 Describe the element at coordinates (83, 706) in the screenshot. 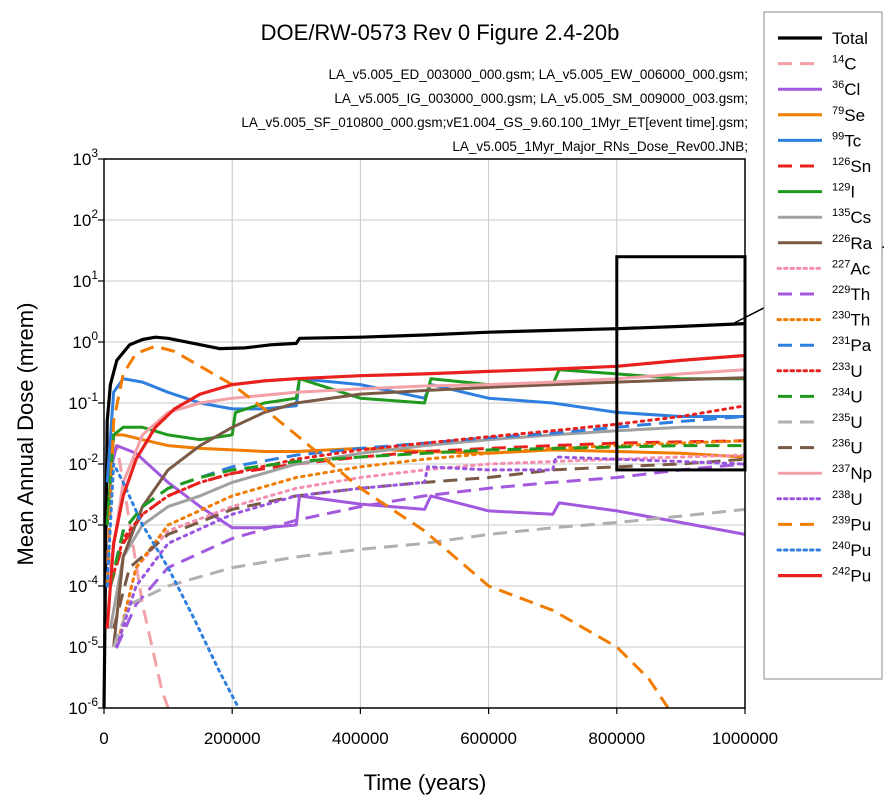

I see `y-tick-label: 10⁻⁶` at that location.